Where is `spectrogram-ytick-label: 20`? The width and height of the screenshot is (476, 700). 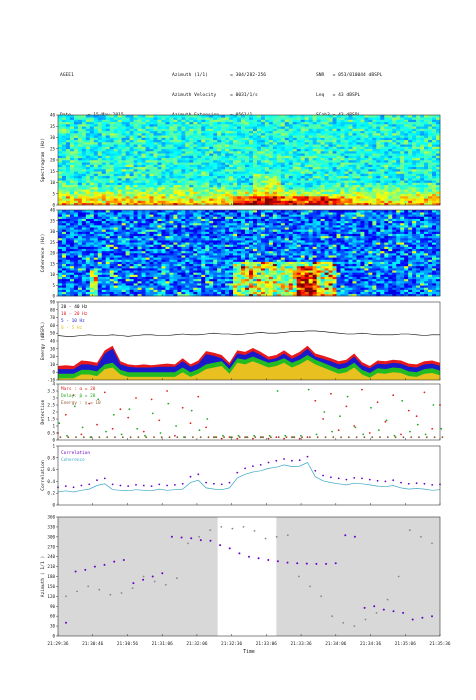
spectrogram-ytick-label: 20 is located at coordinates (53, 160).